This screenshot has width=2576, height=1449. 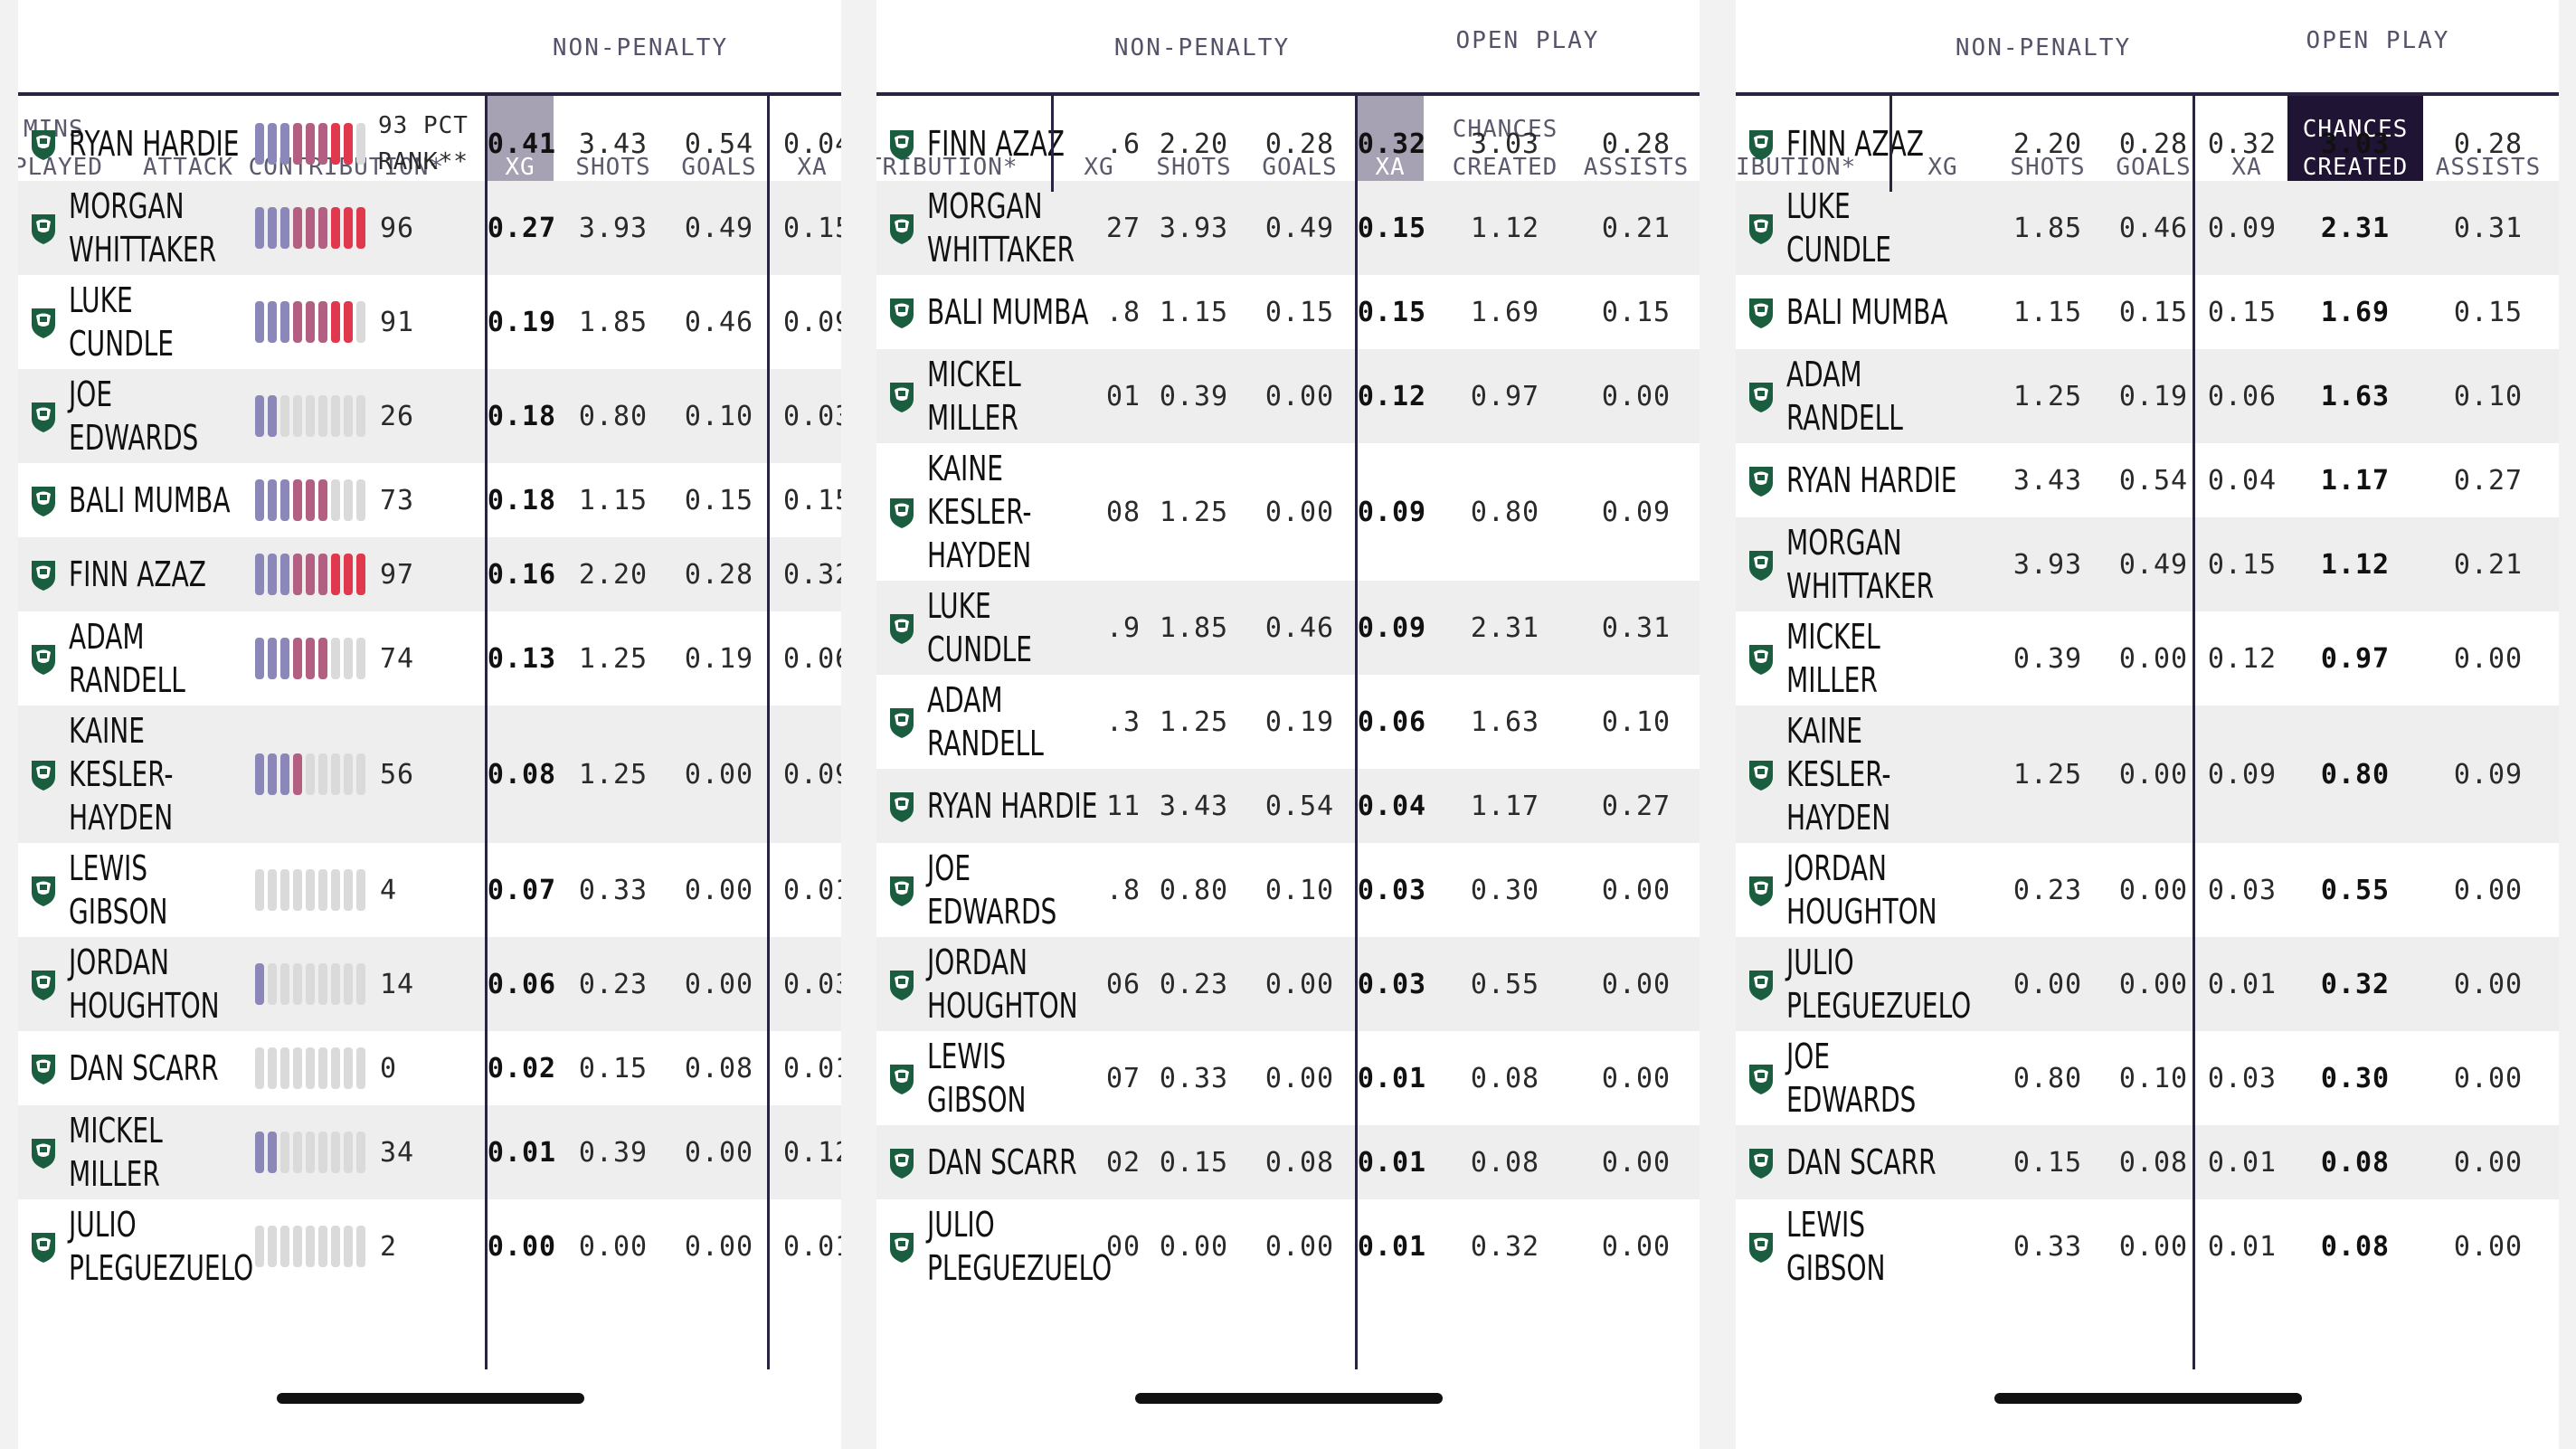 What do you see at coordinates (1288, 1162) in the screenshot?
I see `table-row: DAN SCARR 02 0.15 0.08 0.01 0.08 0.00` at bounding box center [1288, 1162].